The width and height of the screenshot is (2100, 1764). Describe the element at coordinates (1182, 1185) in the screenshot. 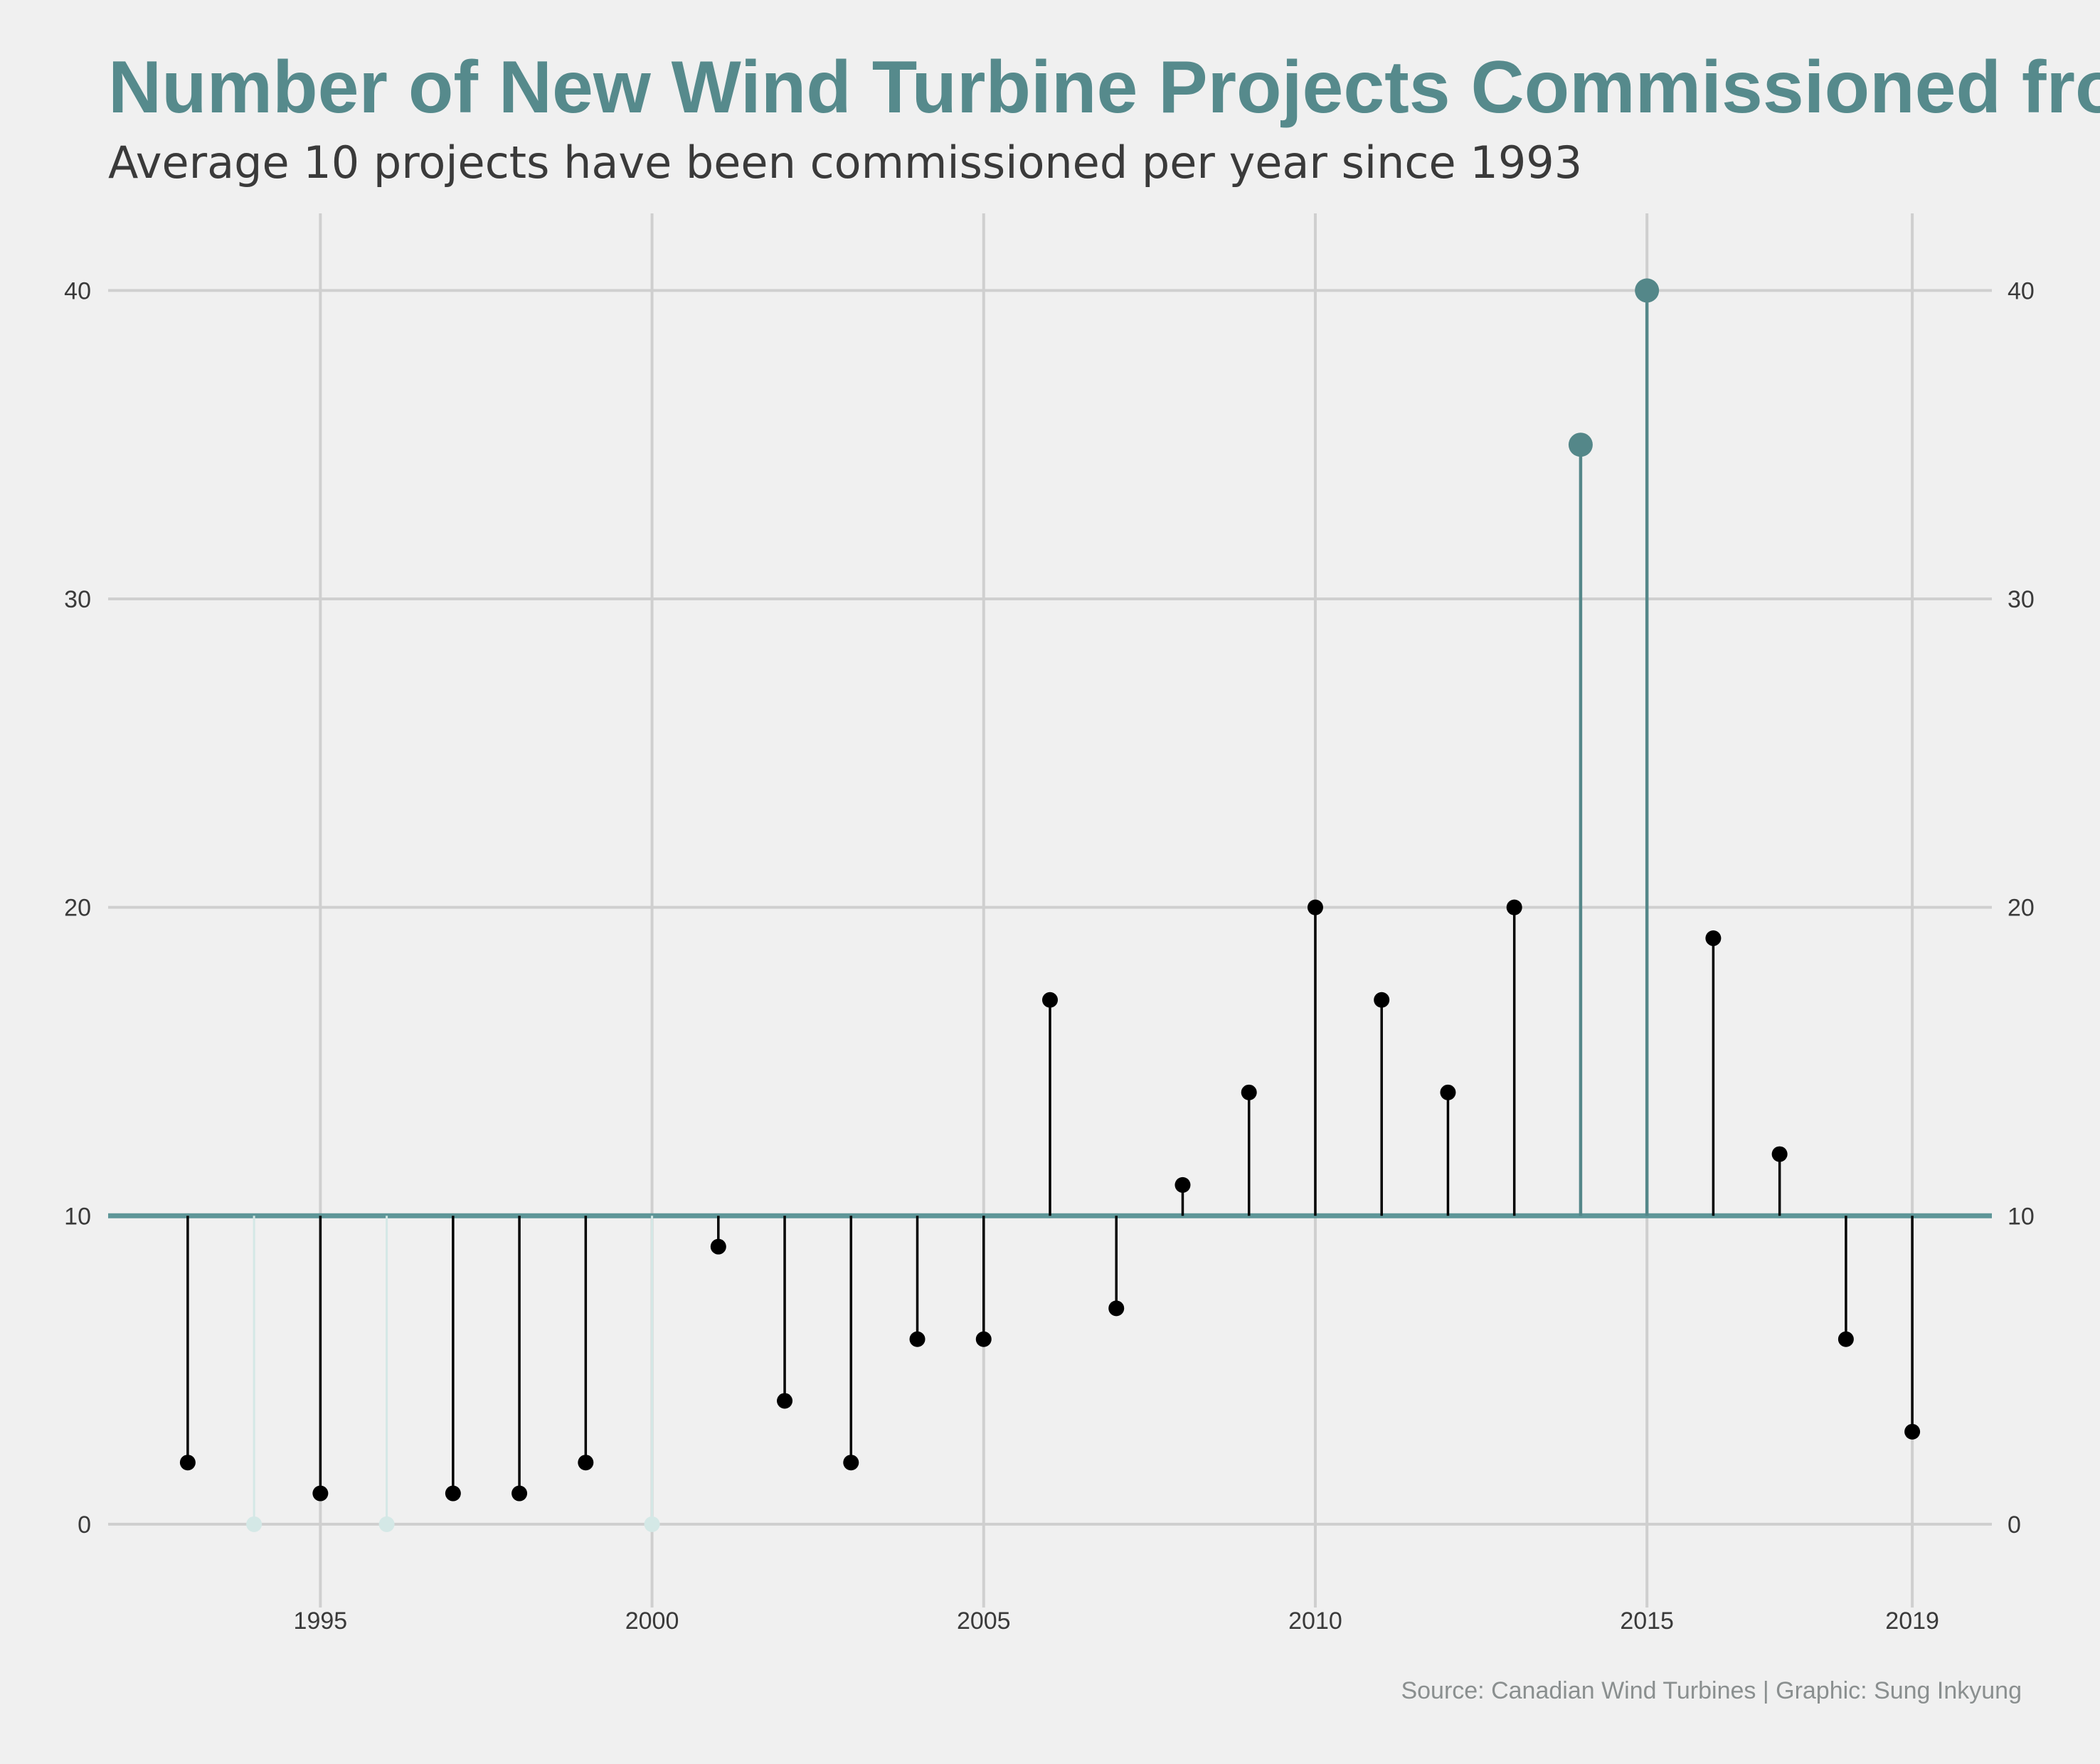

I see `dot-2008` at that location.